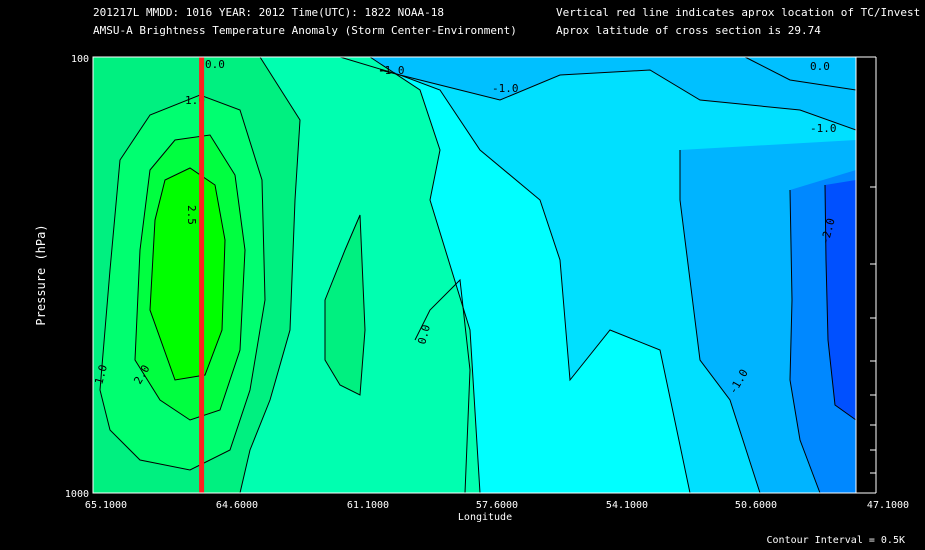  I want to click on x-axis-title: Longitude, so click(485, 517).